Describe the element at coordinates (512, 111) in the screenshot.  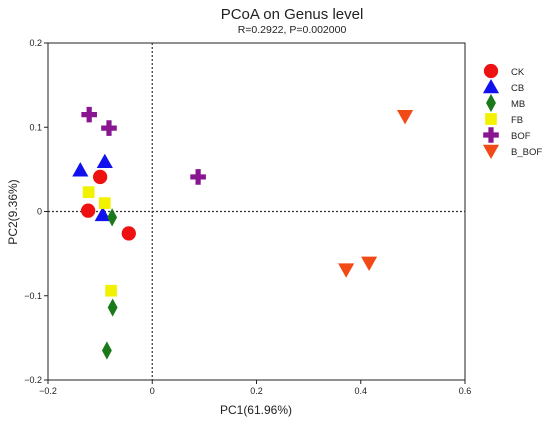
I see `legend: CK CB MB FB BOF B_BOF` at that location.